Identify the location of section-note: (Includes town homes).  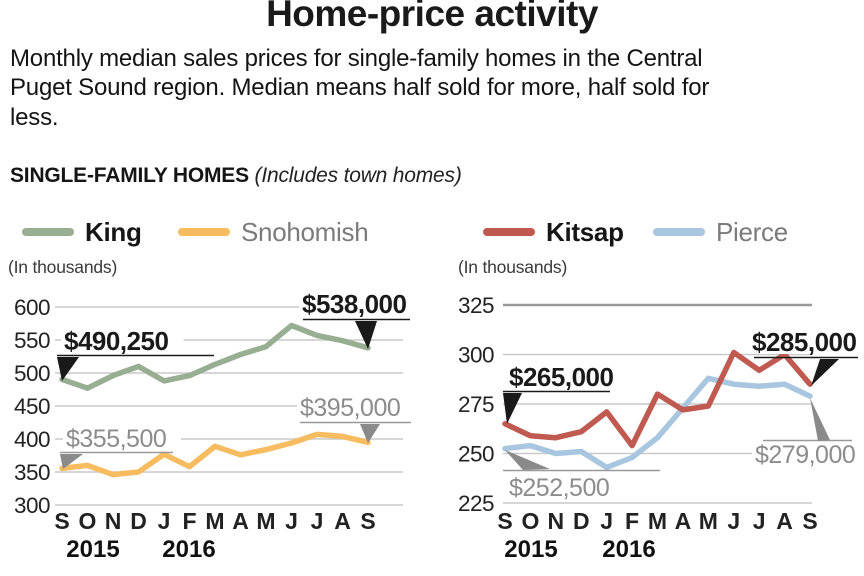
(358, 175).